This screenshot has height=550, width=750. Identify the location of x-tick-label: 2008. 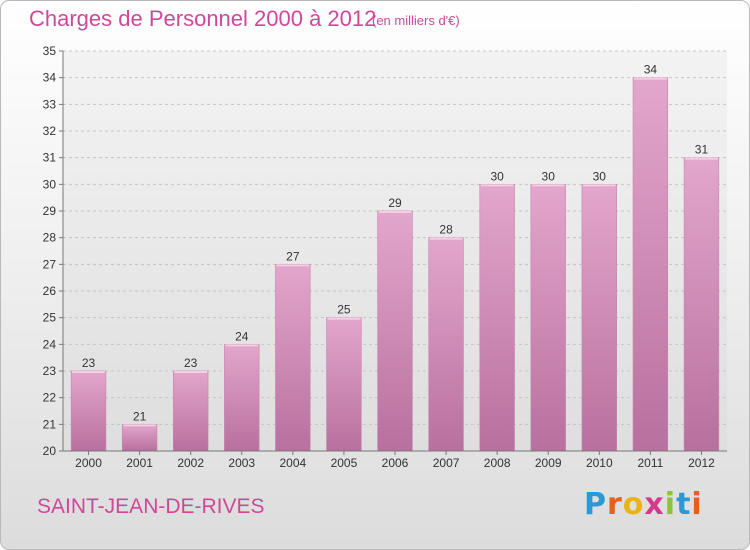
(497, 463).